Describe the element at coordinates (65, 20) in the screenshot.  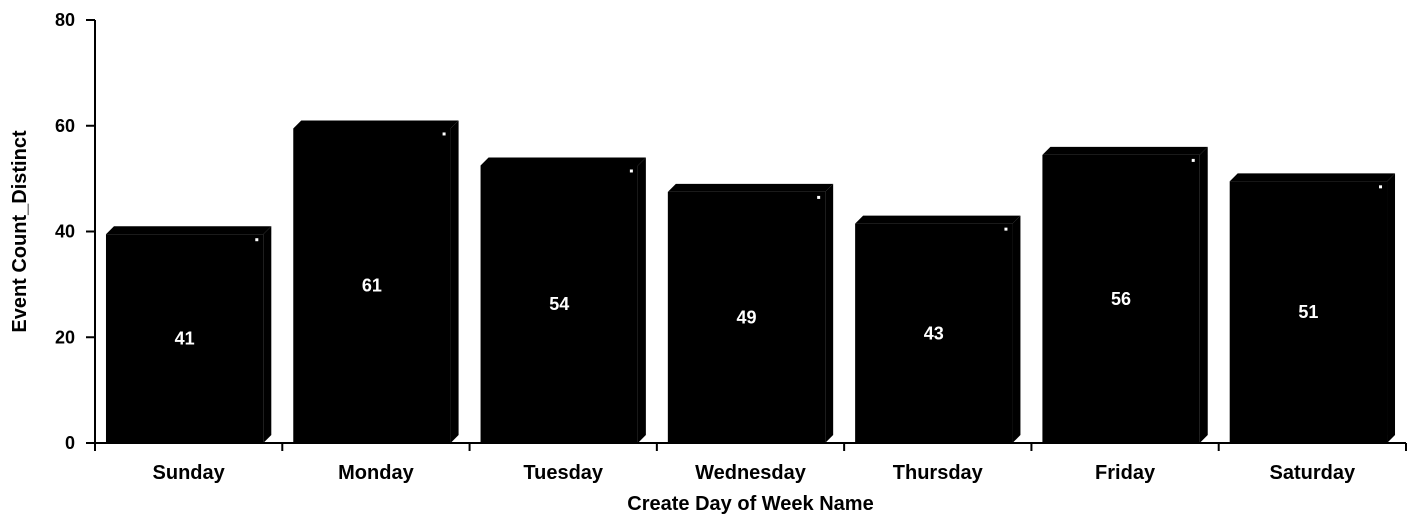
I see `y-tick-label: 80` at that location.